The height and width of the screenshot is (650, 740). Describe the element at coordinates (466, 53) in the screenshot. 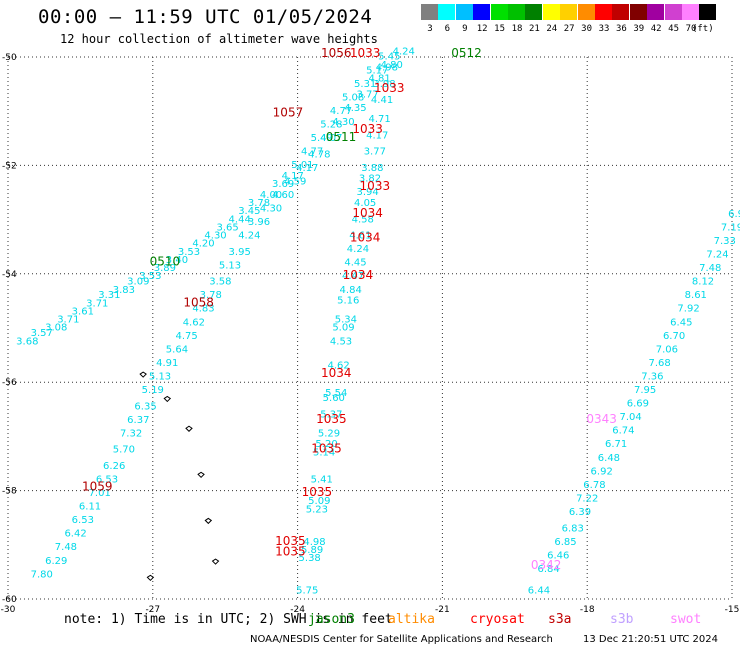

I see `pass-time-label: 0512` at that location.